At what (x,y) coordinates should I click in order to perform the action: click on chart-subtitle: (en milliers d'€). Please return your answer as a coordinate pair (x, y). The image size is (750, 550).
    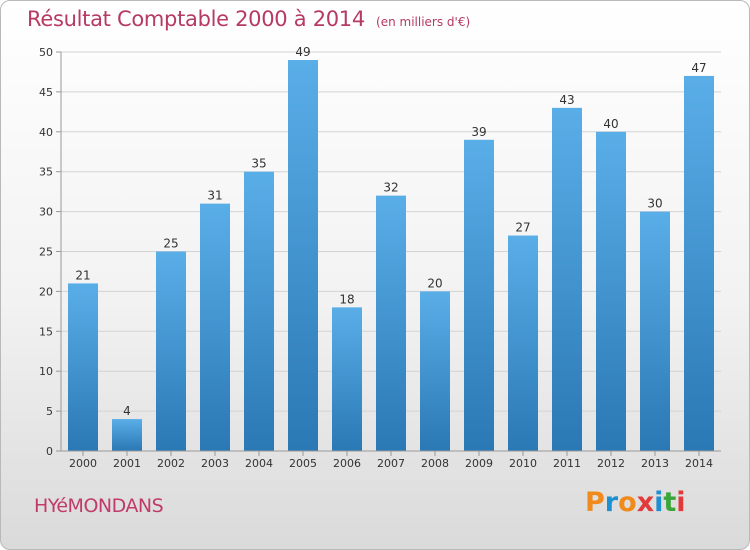
    Looking at the image, I should click on (423, 22).